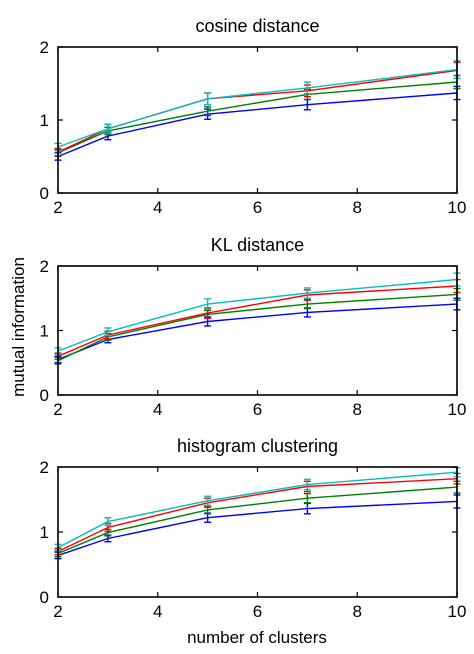 This screenshot has width=474, height=654. I want to click on chart-title: cosine distance, so click(257, 26).